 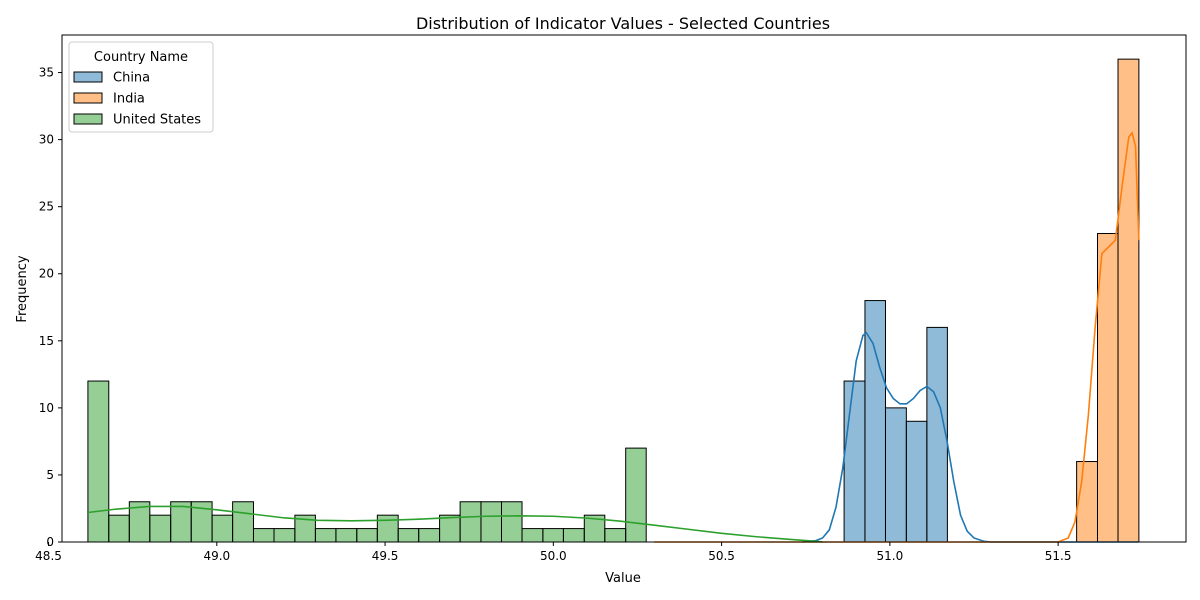 What do you see at coordinates (1058, 556) in the screenshot?
I see `x-tick-label: 51.5` at bounding box center [1058, 556].